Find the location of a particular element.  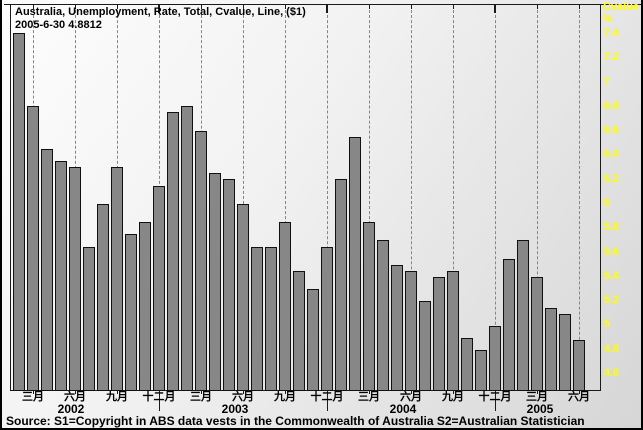

chart-last-value: 2005-6-30 4.8812 is located at coordinates (58, 25).